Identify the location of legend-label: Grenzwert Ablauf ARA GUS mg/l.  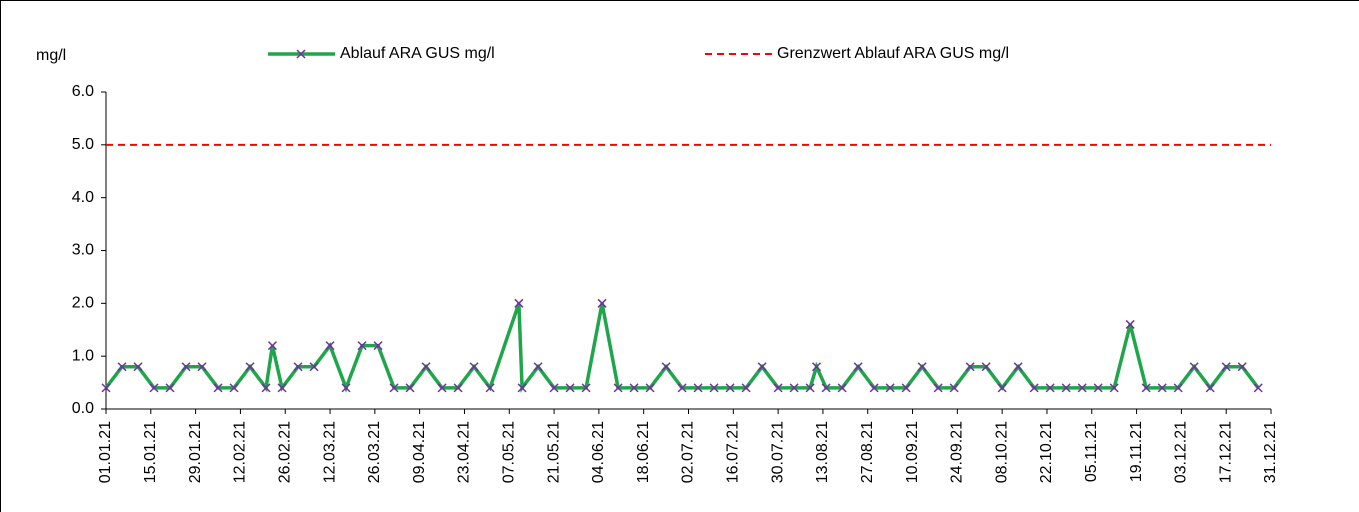
(893, 53).